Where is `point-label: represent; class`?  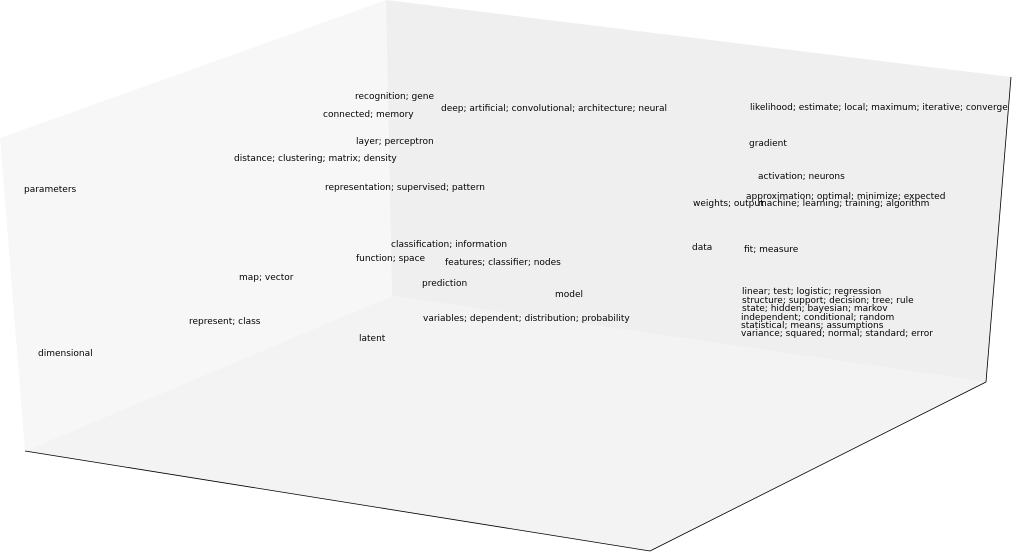 point-label: represent; class is located at coordinates (225, 322).